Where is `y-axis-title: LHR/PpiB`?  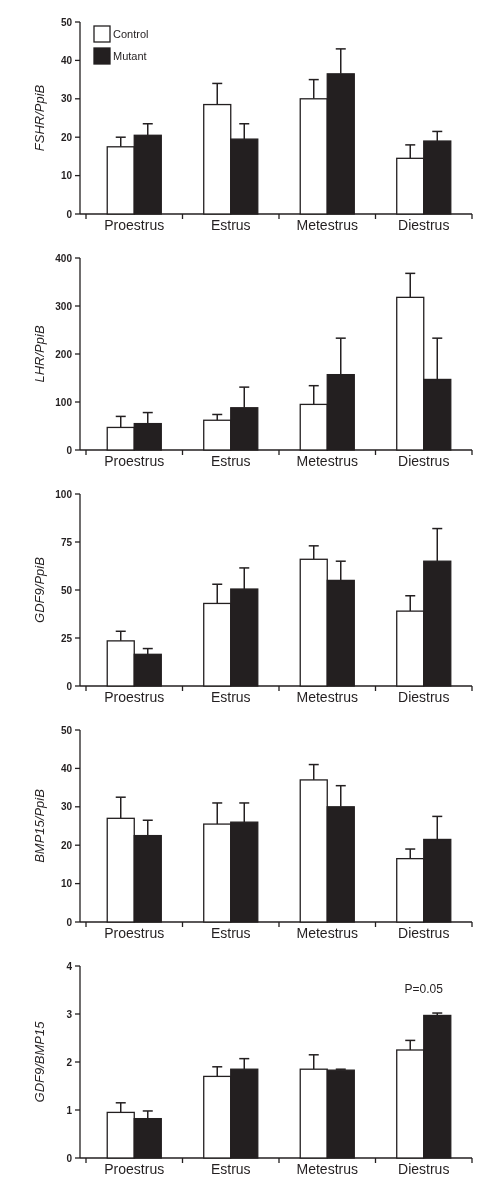 y-axis-title: LHR/PpiB is located at coordinates (39, 354).